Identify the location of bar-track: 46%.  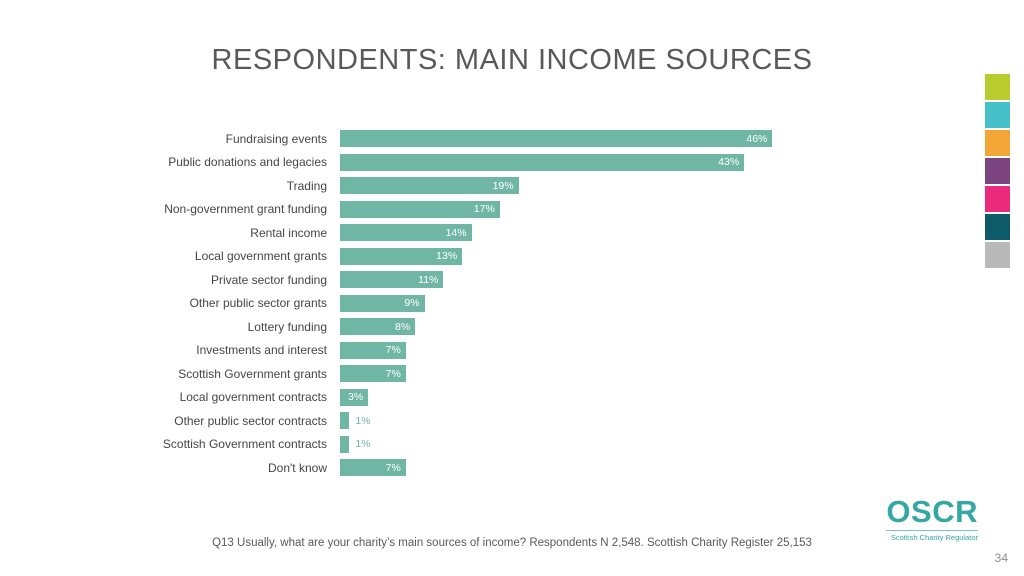
(640, 139).